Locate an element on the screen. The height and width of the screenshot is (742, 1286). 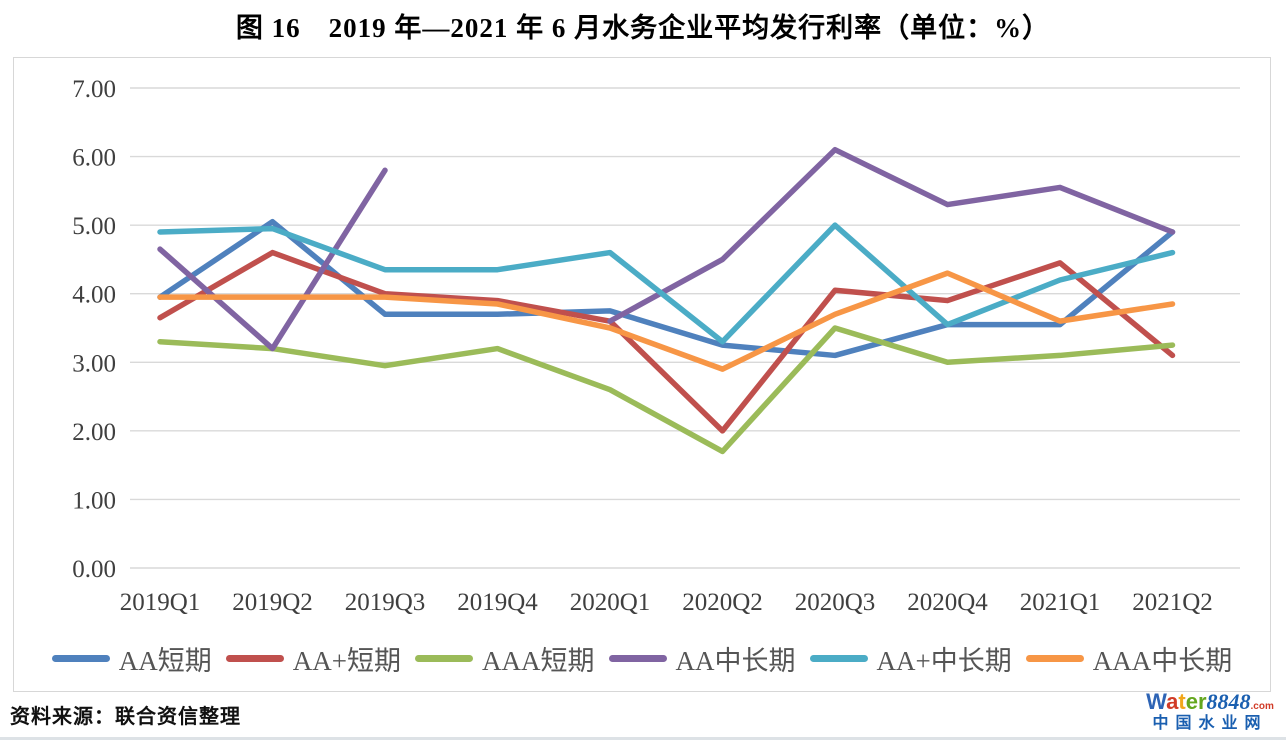
logo-brand-line: Water8848.com is located at coordinates (1210, 702).